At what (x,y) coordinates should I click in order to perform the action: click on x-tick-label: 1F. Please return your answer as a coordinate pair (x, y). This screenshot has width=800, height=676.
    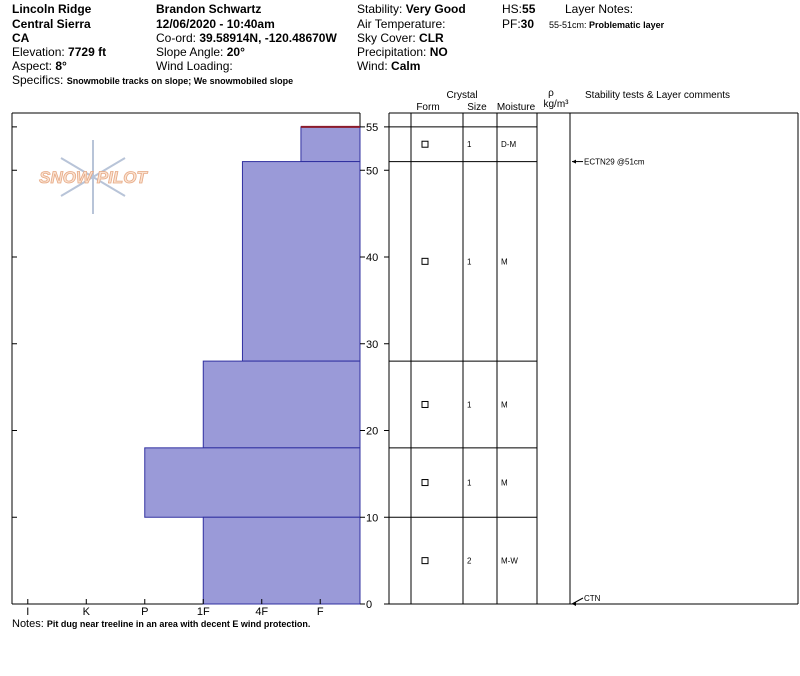
    Looking at the image, I should click on (203, 612).